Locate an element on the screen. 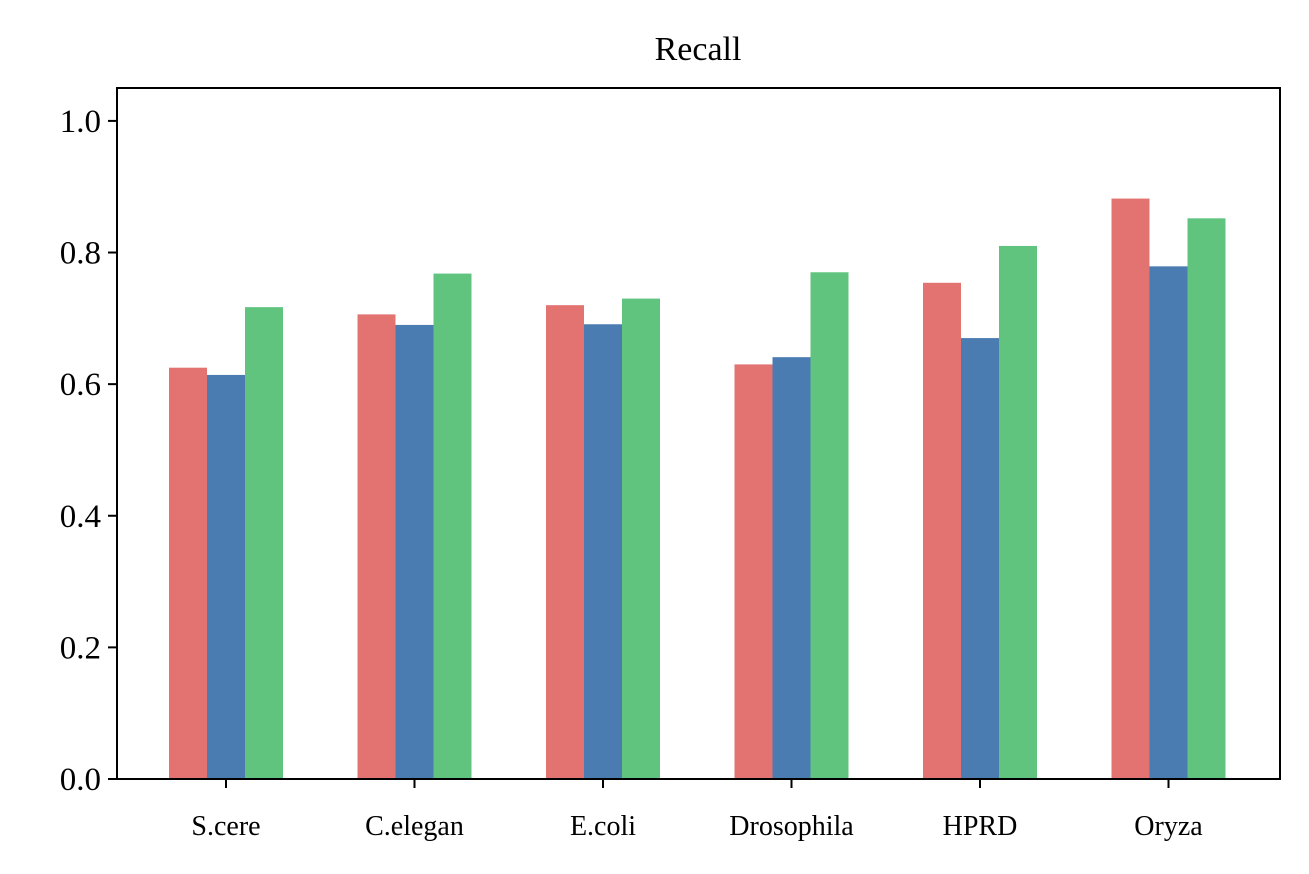  y-tick-label: 0.0 is located at coordinates (80, 780).